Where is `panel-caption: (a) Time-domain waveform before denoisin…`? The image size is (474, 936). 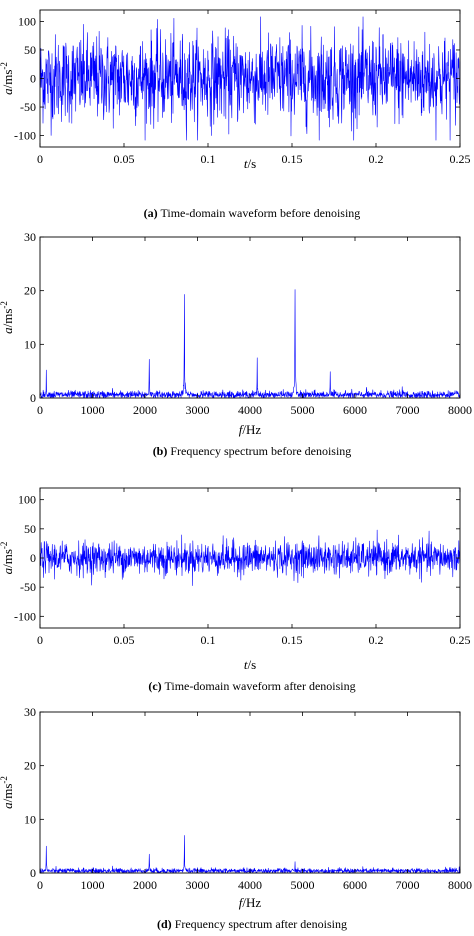 panel-caption: (a) Time-domain waveform before denoisin… is located at coordinates (252, 213).